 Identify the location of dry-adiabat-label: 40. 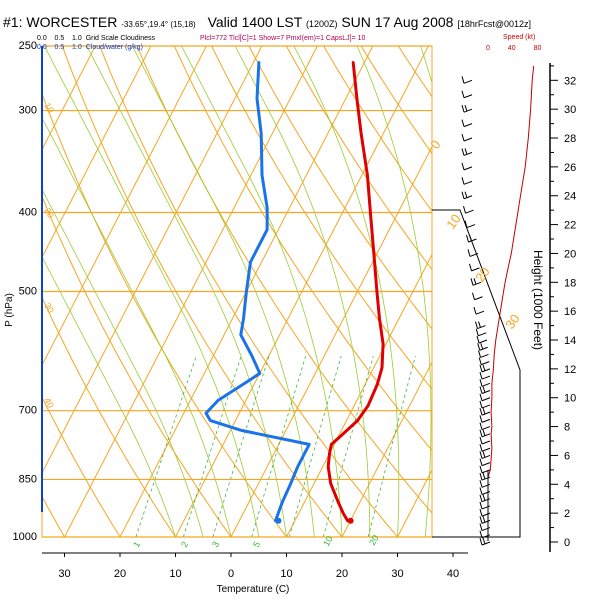
(49, 403).